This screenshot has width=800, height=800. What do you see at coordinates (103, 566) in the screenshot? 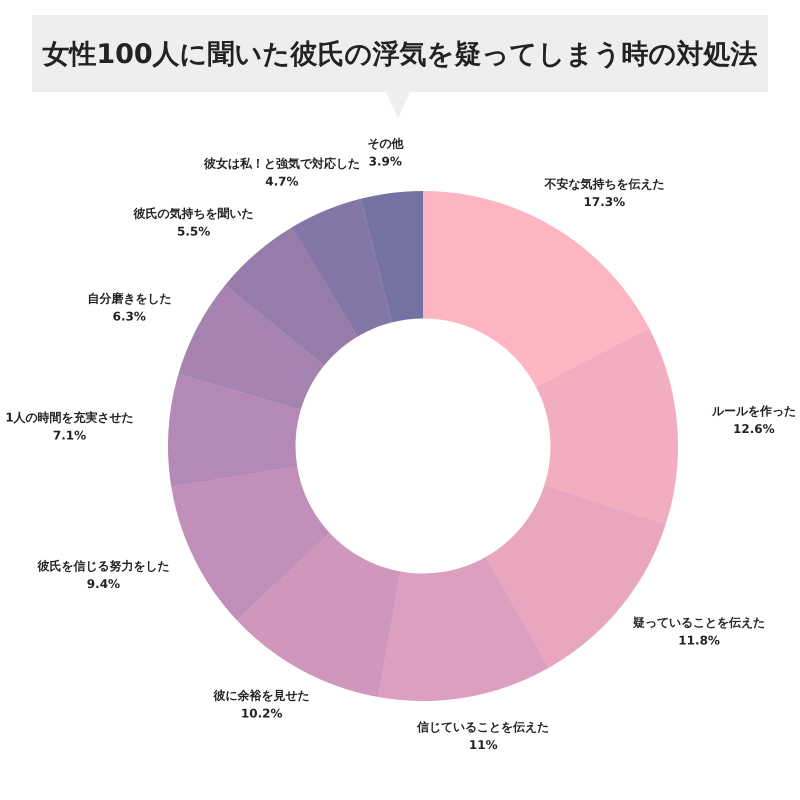
I see `slice-label: 彼氏を信じる努力をした` at bounding box center [103, 566].